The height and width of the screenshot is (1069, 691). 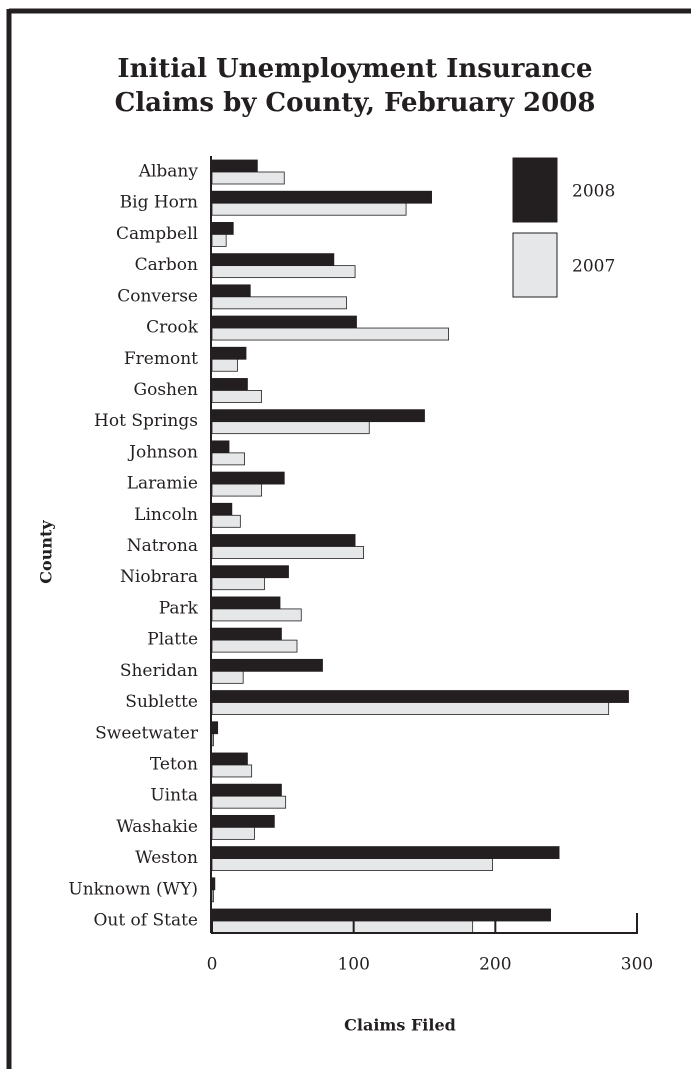 I want to click on x-tick-label: 200, so click(x=495, y=965).